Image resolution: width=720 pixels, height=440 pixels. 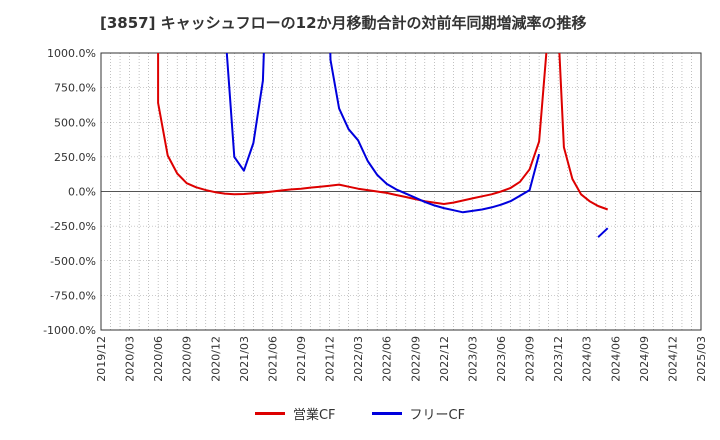 I want to click on x-tick-label: 2024/03, so click(x=587, y=359).